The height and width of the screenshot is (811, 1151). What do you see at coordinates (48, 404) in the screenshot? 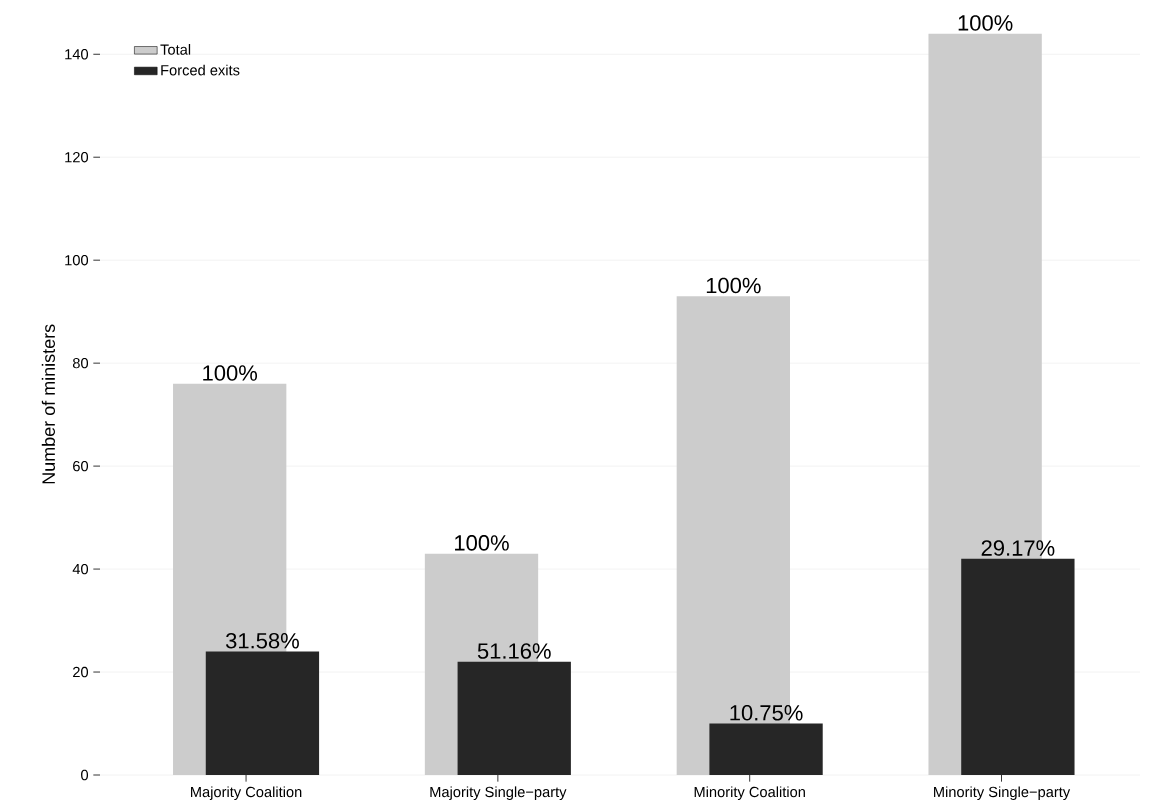
I see `y-axis-title: Number of ministers` at bounding box center [48, 404].